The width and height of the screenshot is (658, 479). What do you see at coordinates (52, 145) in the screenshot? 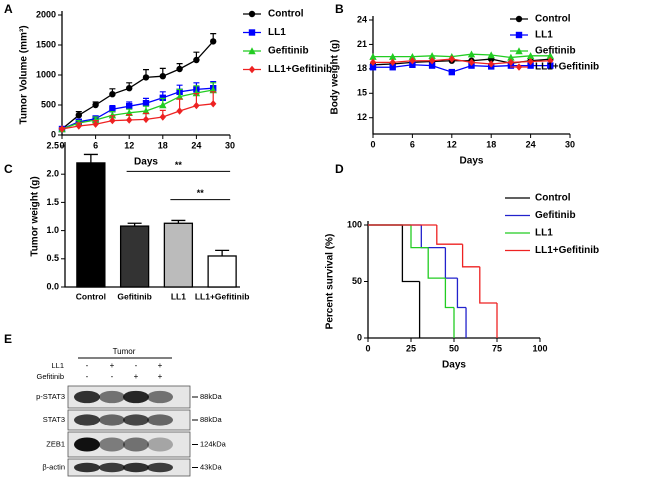
I see `y-tick-label: 2.5` at bounding box center [52, 145].